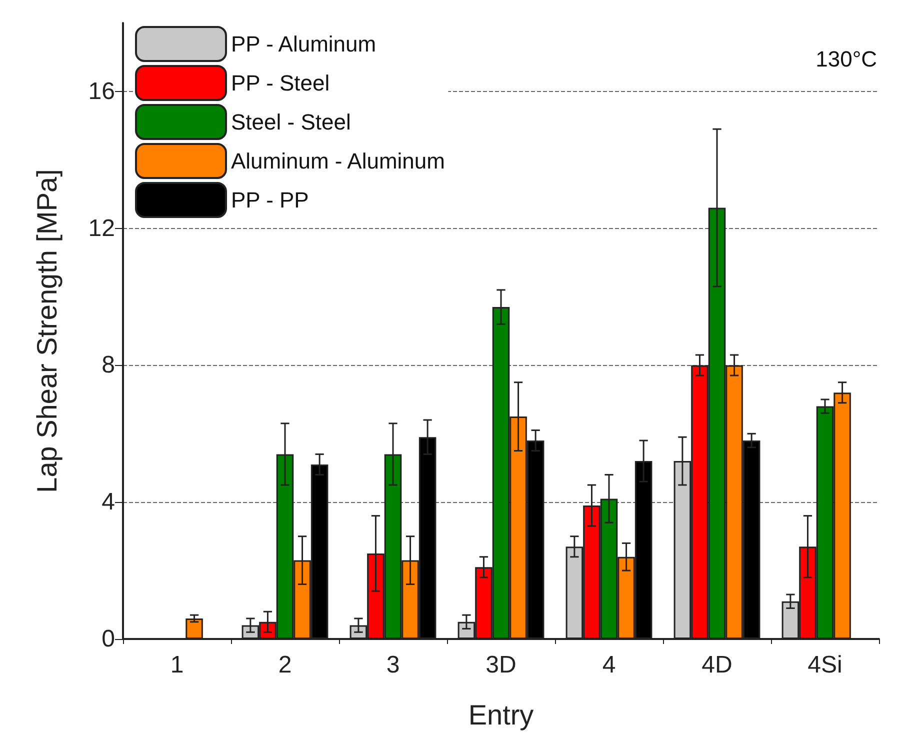 The width and height of the screenshot is (897, 752). What do you see at coordinates (501, 715) in the screenshot?
I see `x-axis-title: Entry` at bounding box center [501, 715].